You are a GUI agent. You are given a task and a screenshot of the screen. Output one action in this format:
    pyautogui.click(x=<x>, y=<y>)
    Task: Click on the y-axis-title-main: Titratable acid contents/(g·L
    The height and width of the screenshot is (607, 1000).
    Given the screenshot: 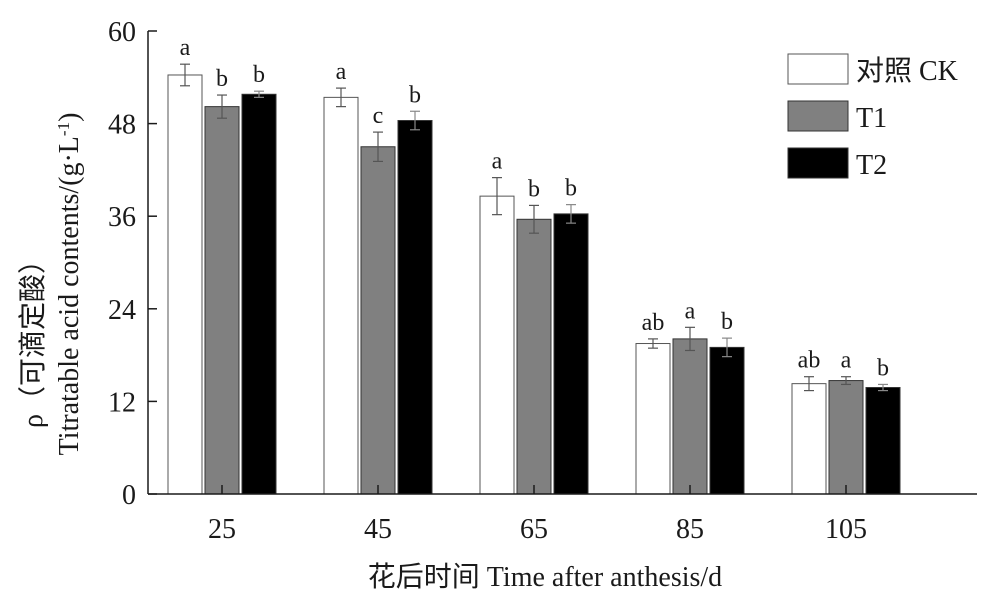 What is the action you would take?
    pyautogui.click(x=69, y=295)
    